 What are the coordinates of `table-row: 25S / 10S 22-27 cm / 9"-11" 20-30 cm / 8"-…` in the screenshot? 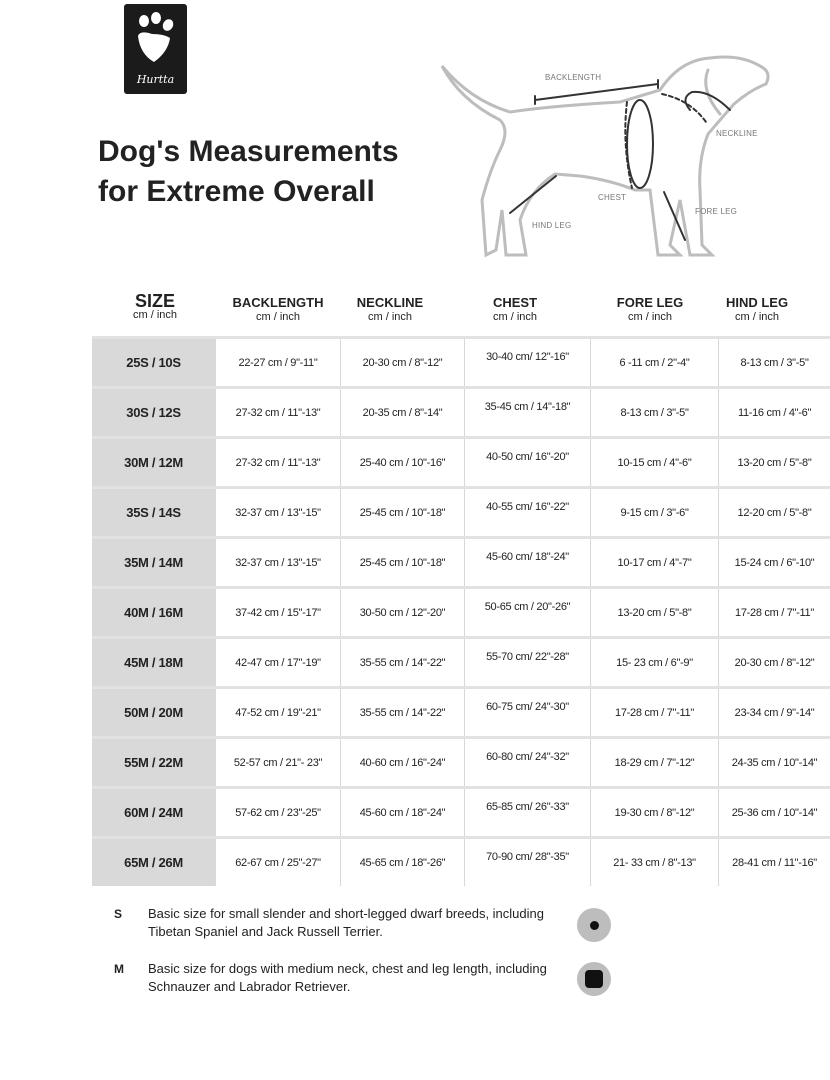 It's located at (461, 361).